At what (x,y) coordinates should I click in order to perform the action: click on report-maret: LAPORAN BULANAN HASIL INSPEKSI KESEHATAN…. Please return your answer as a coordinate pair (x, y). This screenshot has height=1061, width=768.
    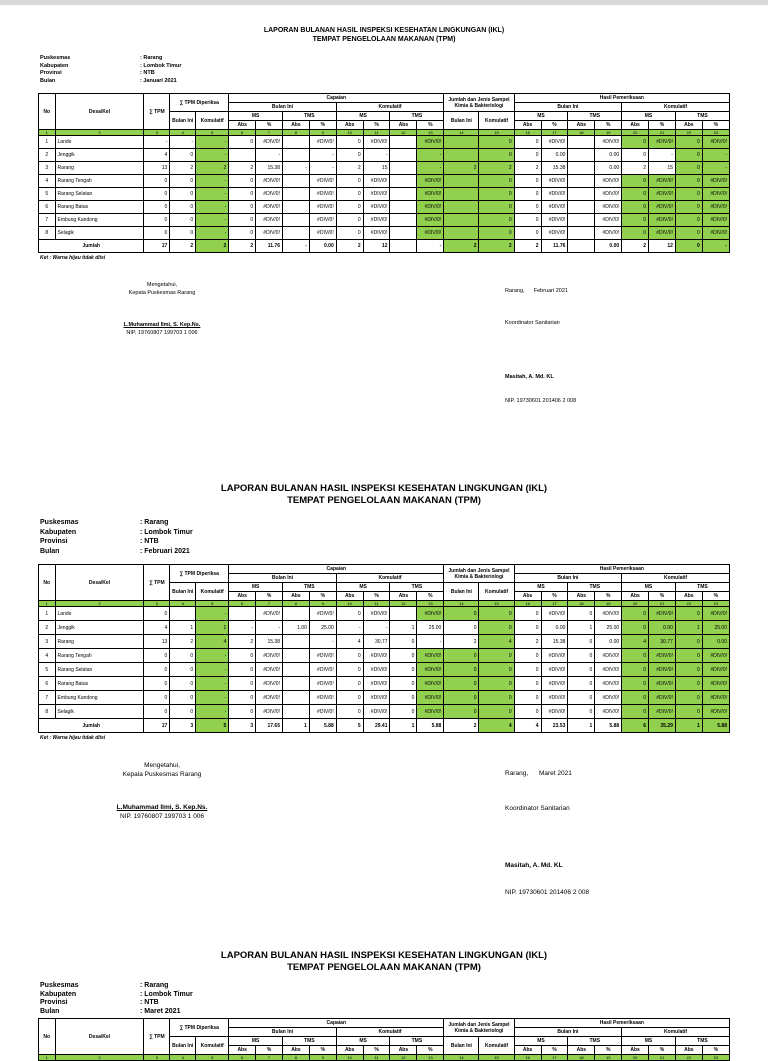
    Looking at the image, I should click on (384, 1005).